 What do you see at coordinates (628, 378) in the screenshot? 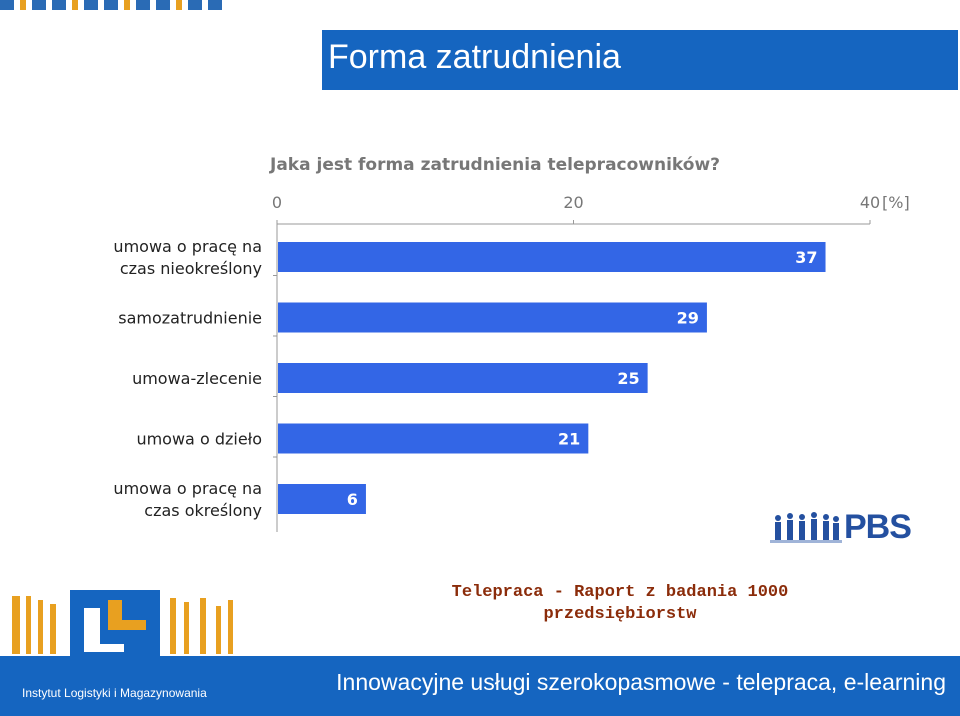
I see `bar-value-label: 25` at bounding box center [628, 378].